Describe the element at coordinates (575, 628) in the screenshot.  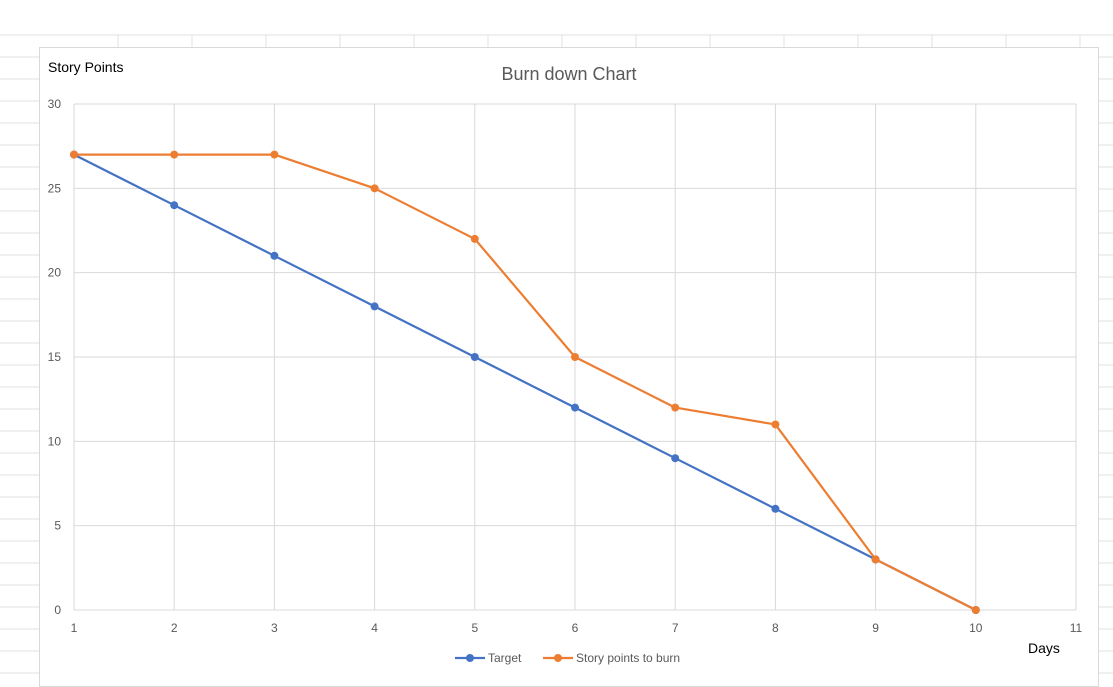
I see `x-tick-label: 6` at that location.